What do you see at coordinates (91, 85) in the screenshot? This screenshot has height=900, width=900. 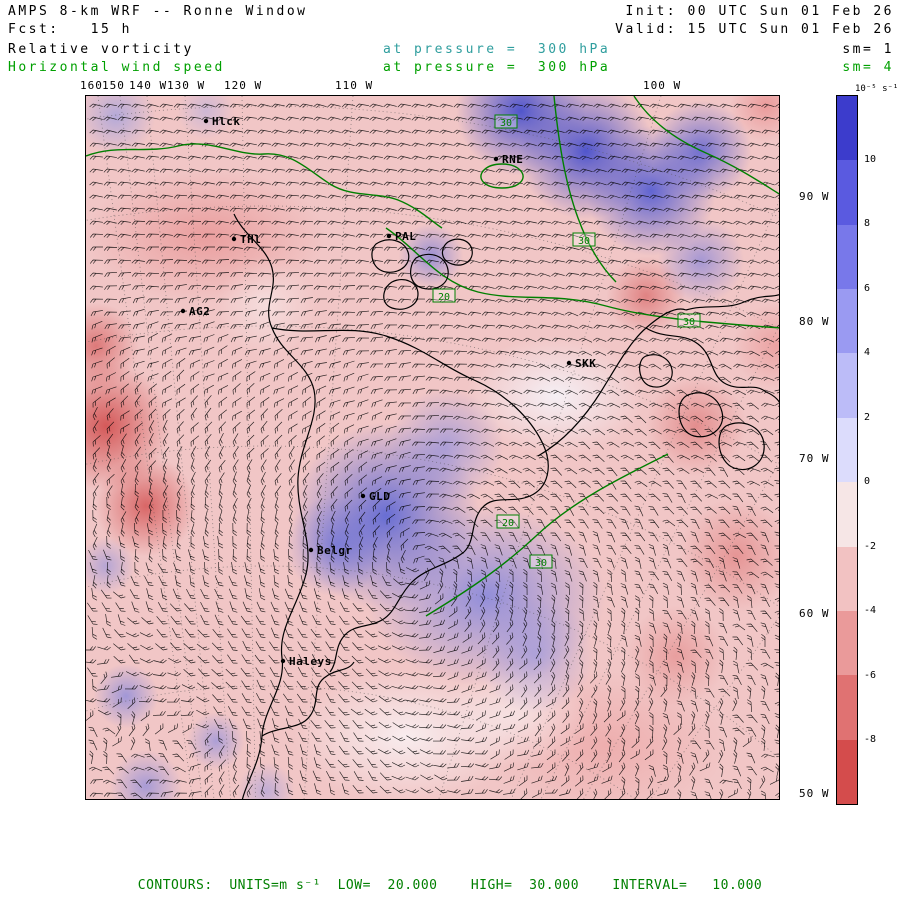 I see `longitude-label: 160` at bounding box center [91, 85].